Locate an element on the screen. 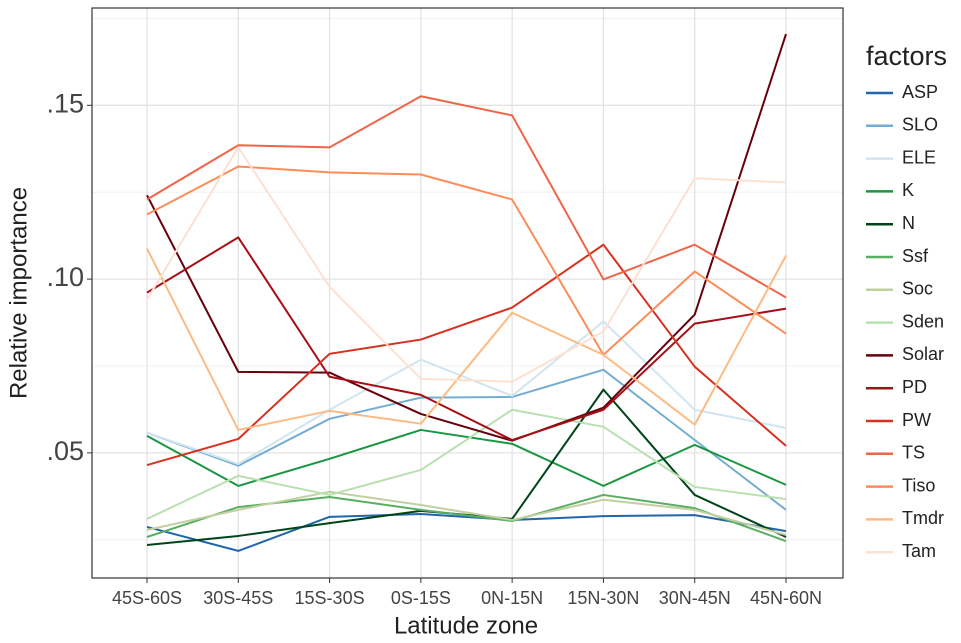 Image resolution: width=961 pixels, height=643 pixels. legend-label: PW is located at coordinates (916, 420).